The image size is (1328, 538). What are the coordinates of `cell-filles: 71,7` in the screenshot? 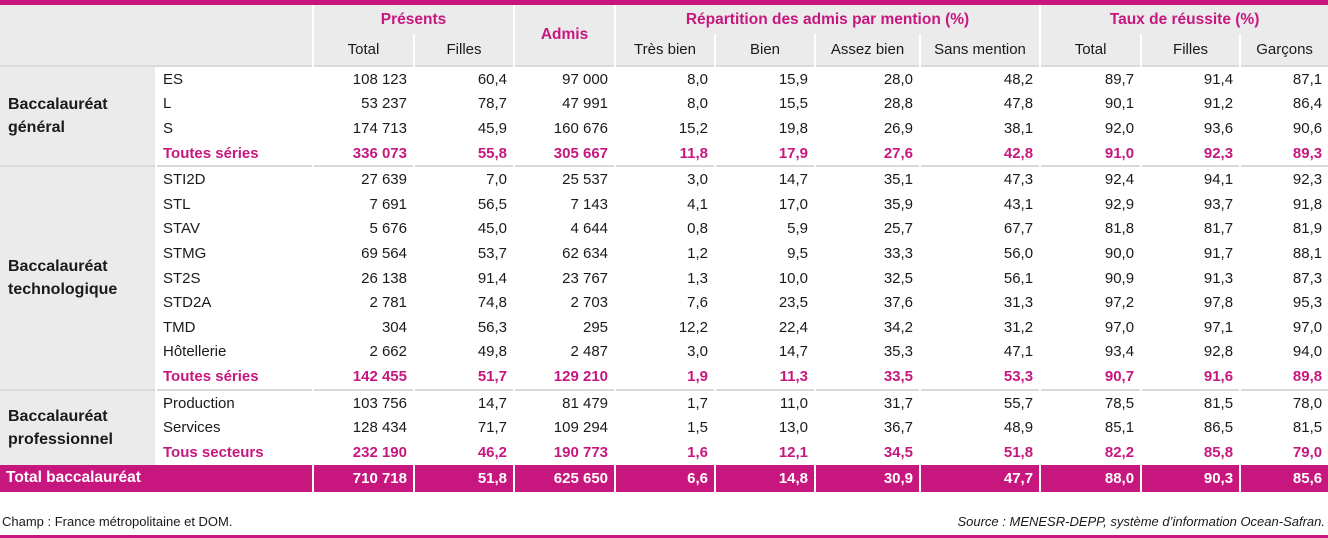 It's located at (463, 427).